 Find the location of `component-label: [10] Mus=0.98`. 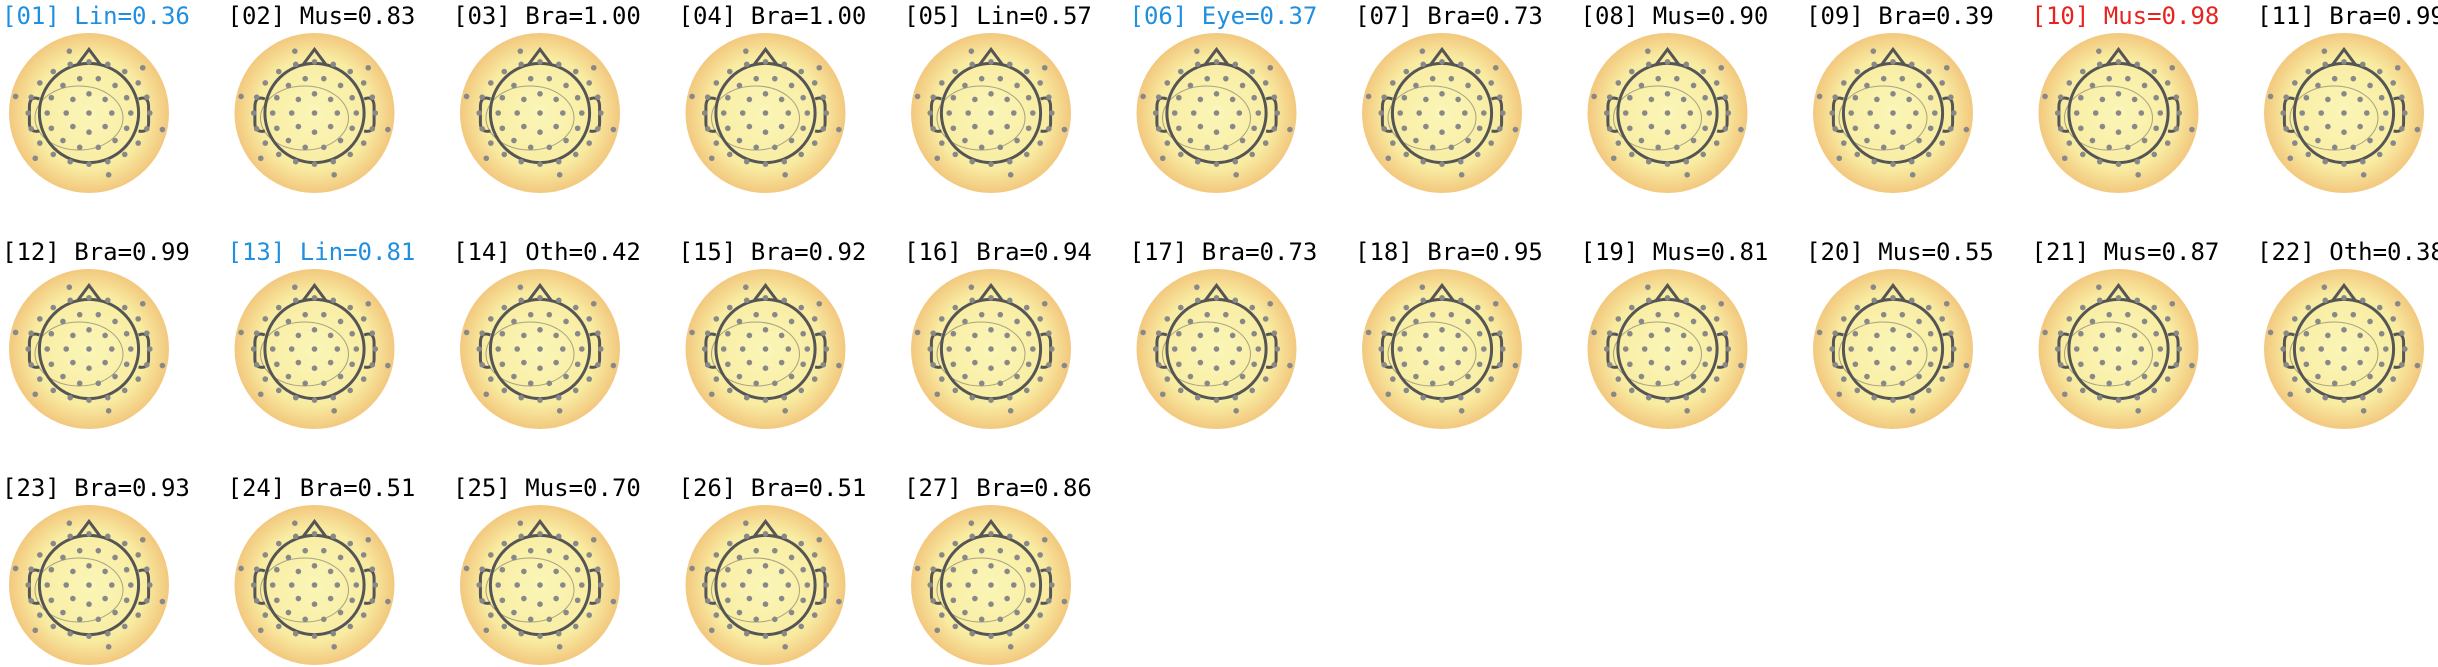

component-label: [10] Mus=0.98 is located at coordinates (2126, 16).